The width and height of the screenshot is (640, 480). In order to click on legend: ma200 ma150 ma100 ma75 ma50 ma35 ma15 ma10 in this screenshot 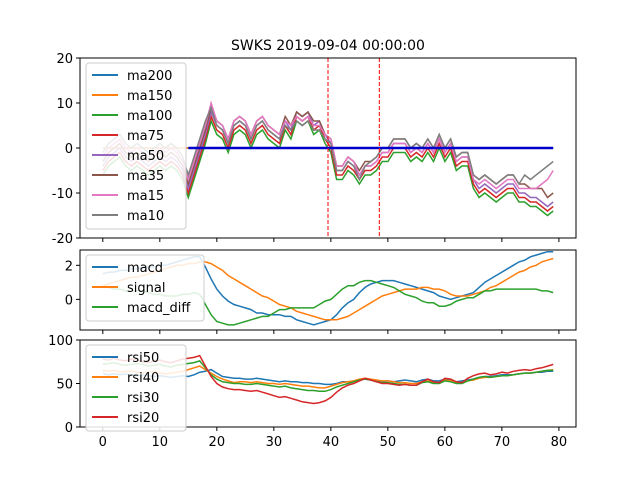, I will do `click(136, 146)`.